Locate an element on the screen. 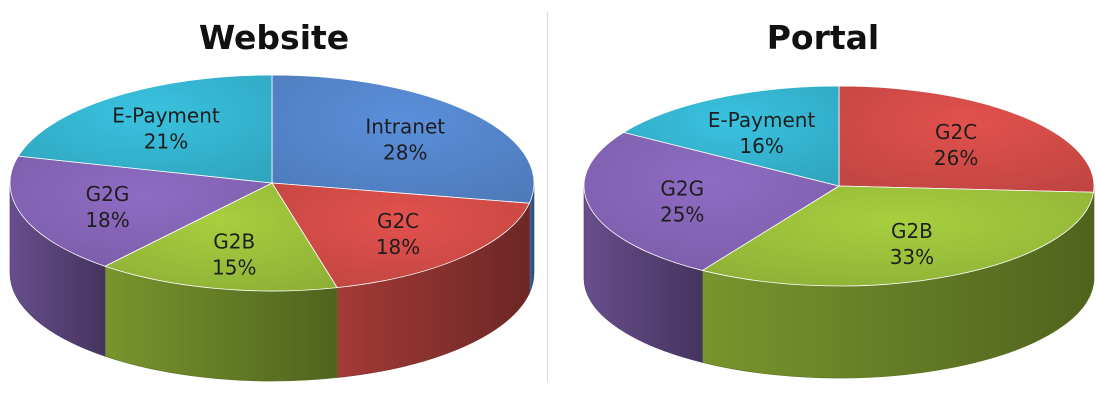 The image size is (1097, 395). pie-slice-intranet is located at coordinates (403, 139).